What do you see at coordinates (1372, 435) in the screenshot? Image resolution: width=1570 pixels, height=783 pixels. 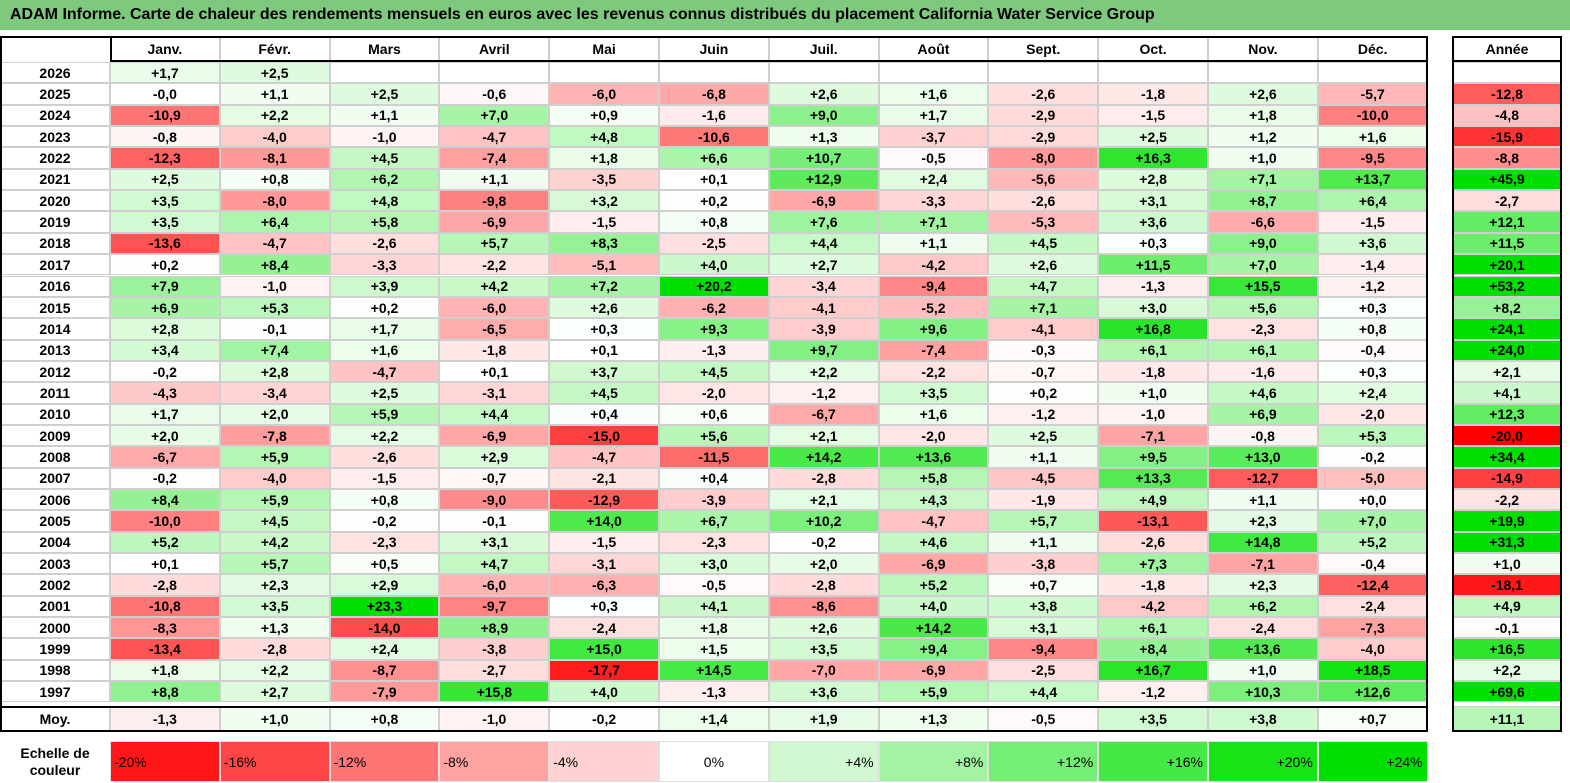 I see `heatmap-cell: +5,3` at bounding box center [1372, 435].